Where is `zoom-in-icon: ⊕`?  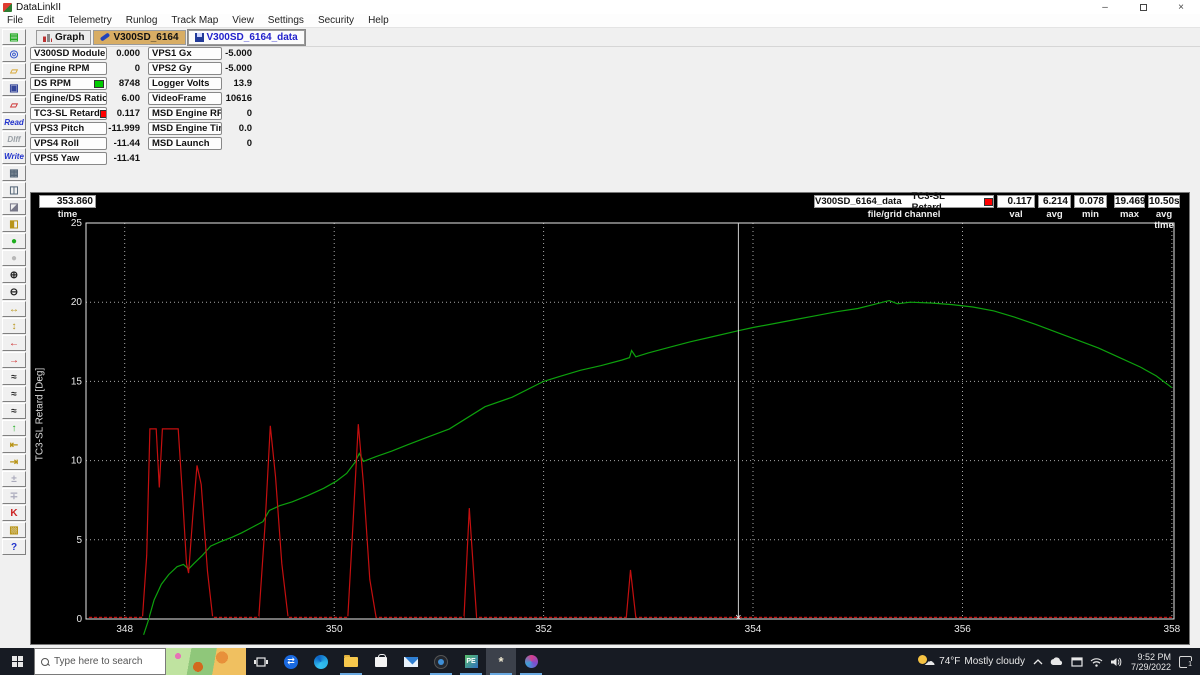
zoom-in-icon: ⊕ is located at coordinates (14, 275).